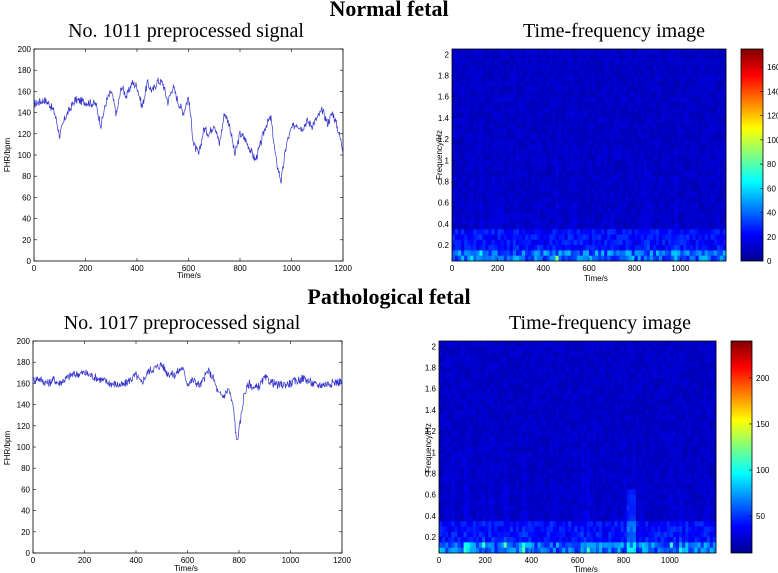 The width and height of the screenshot is (778, 573). I want to click on signal-title-pathological: No. 1017 preprocessed signal, so click(182, 323).